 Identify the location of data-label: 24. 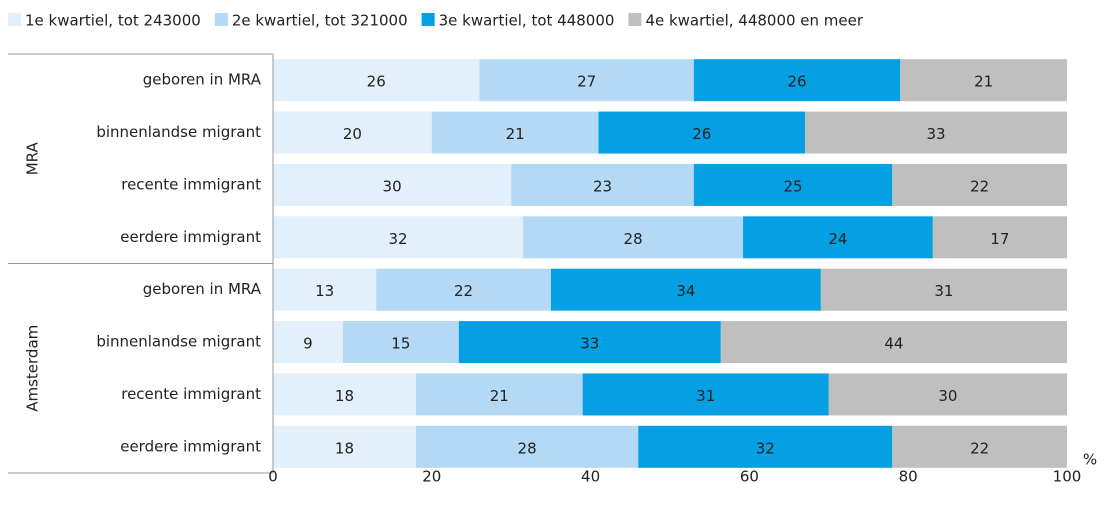
(837, 239).